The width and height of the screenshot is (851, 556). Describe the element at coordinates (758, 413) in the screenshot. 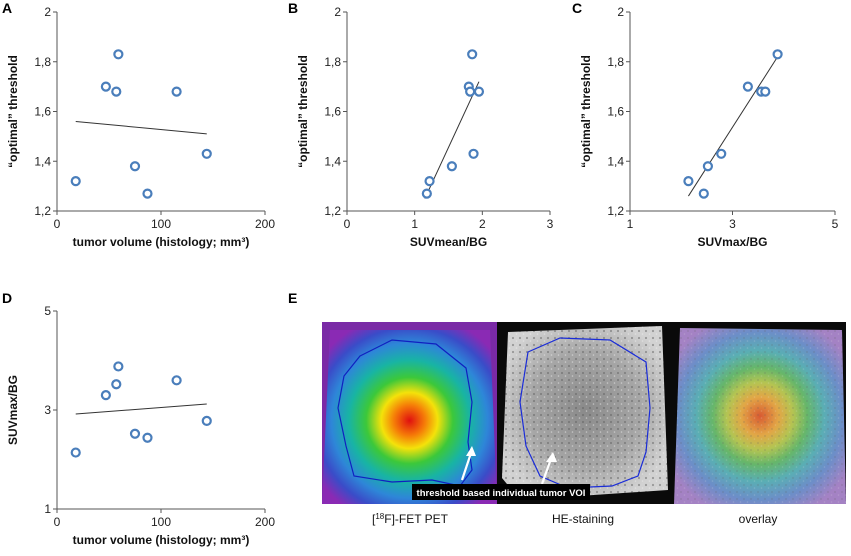

I see `overlay-image` at that location.